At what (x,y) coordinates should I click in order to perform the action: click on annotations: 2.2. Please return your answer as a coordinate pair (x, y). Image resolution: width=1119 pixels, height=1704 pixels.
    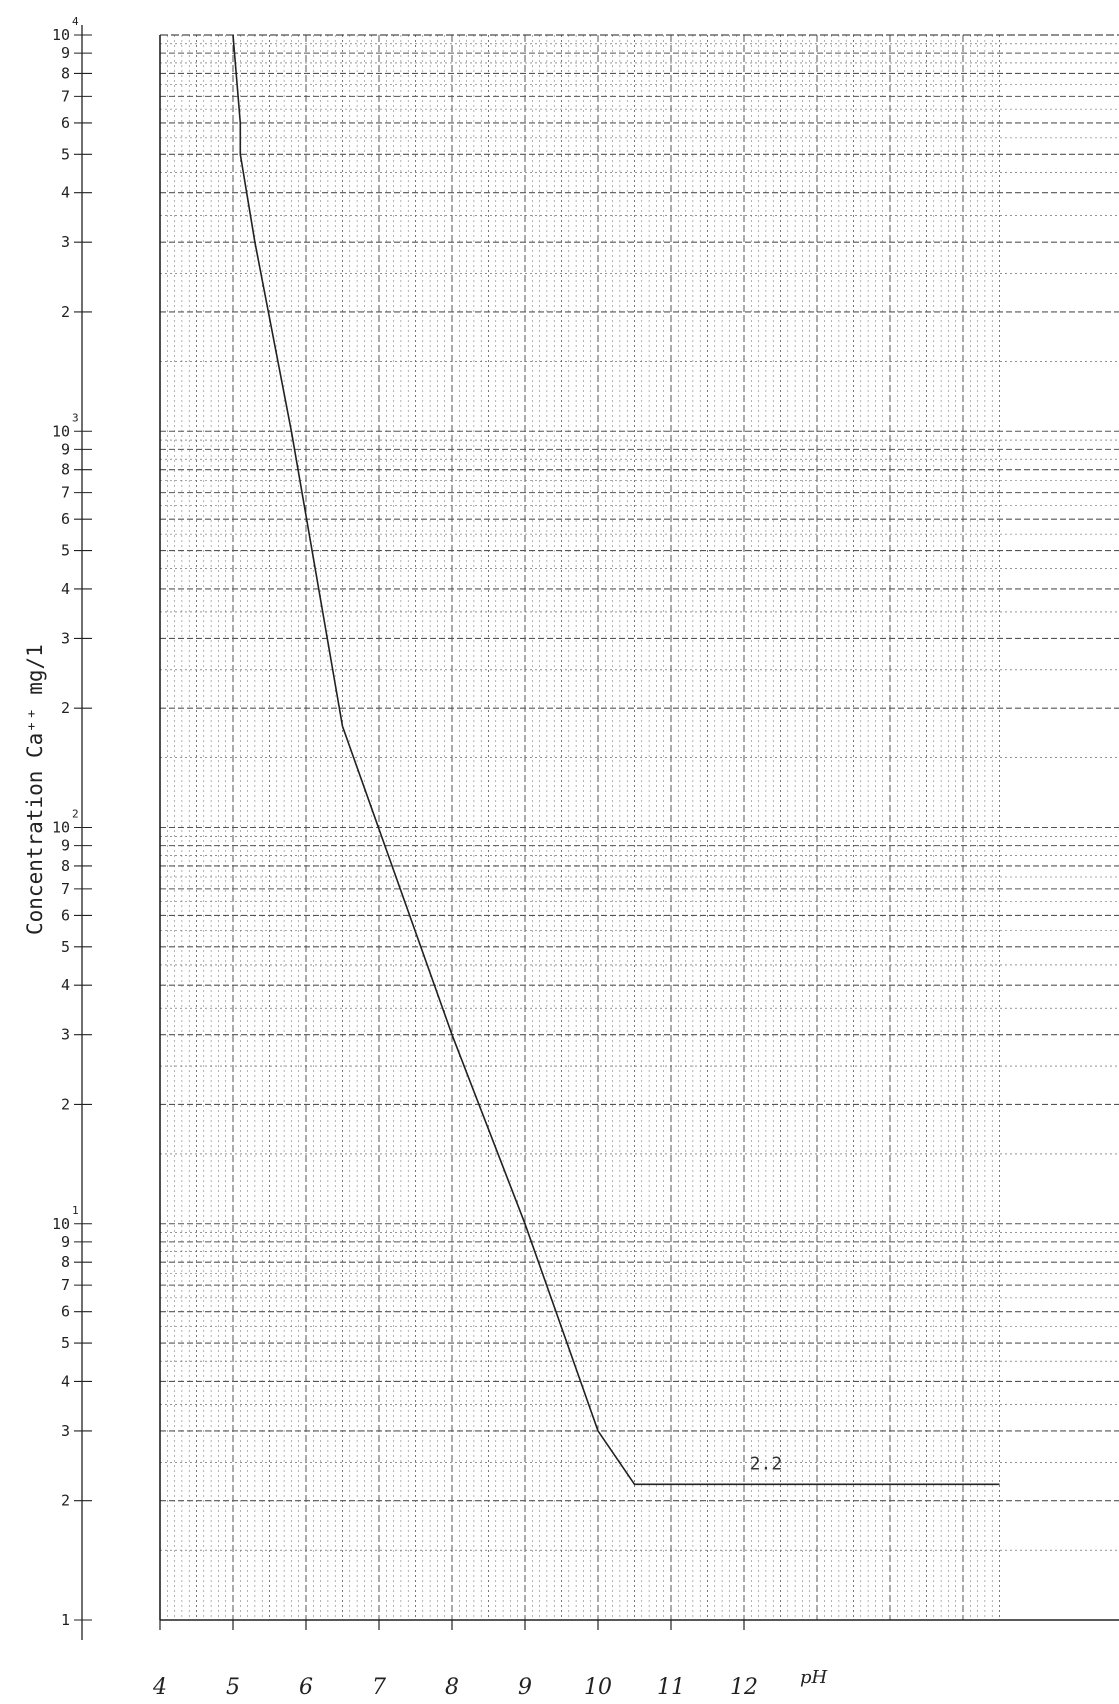
    Looking at the image, I should click on (766, 1463).